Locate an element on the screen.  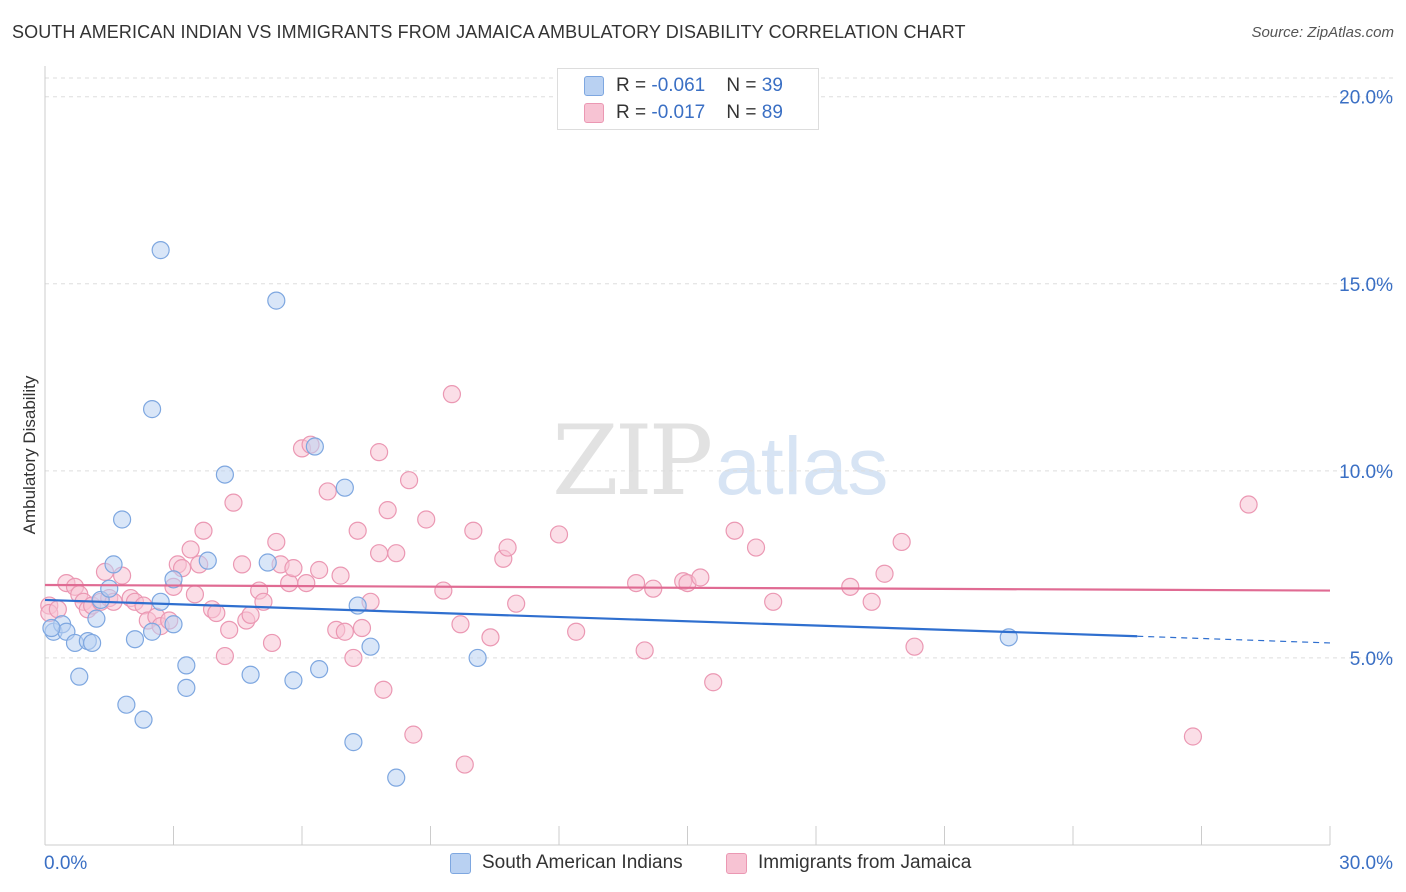
y-tick-label-10: 10.0% is located at coordinates (1366, 472).